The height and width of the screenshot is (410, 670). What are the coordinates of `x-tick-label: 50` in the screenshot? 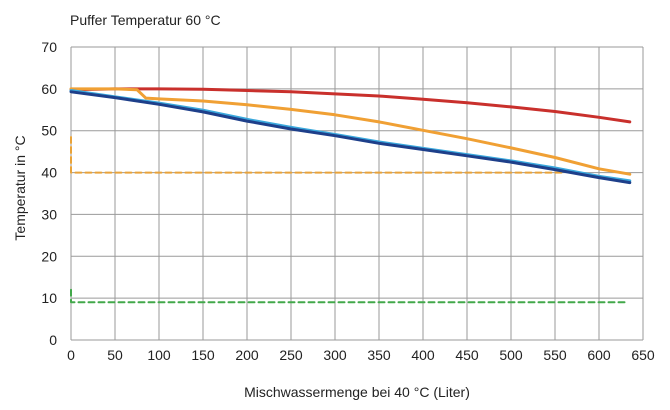 It's located at (115, 355).